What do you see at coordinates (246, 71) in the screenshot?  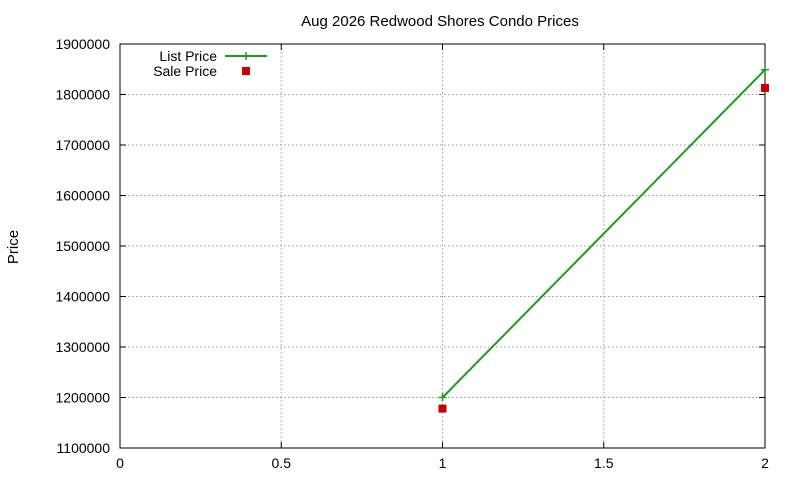 I see `legend-square-marker` at bounding box center [246, 71].